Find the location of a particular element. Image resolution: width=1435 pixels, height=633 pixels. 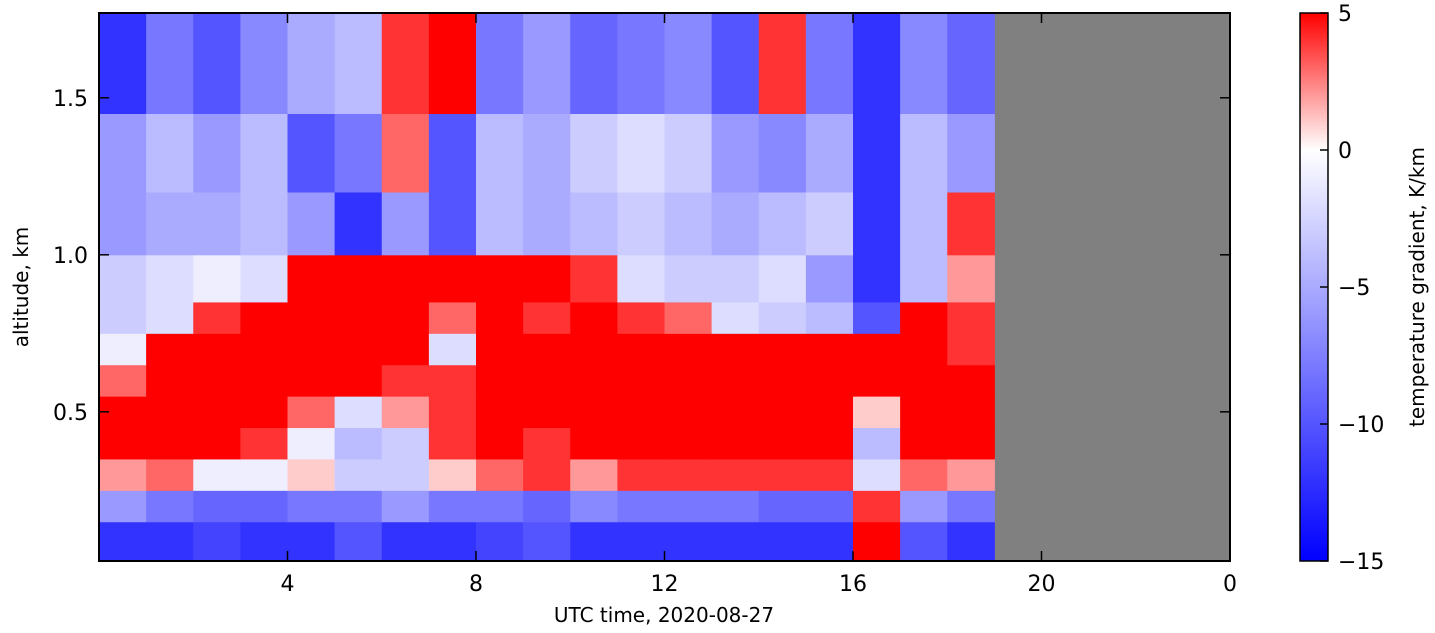

x-tick-label: 20 is located at coordinates (1042, 584).